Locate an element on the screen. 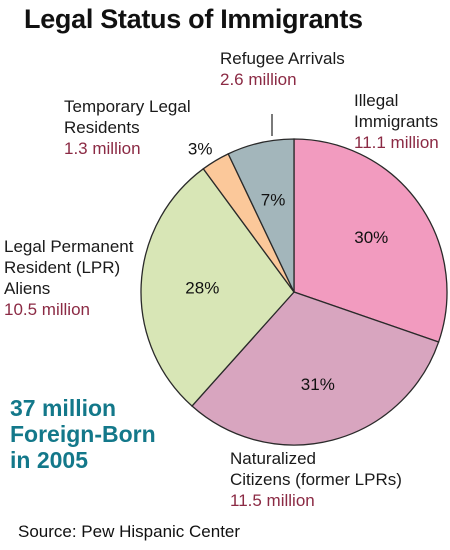 This screenshot has height=550, width=450. total-line2: Foreign-Born is located at coordinates (83, 434).